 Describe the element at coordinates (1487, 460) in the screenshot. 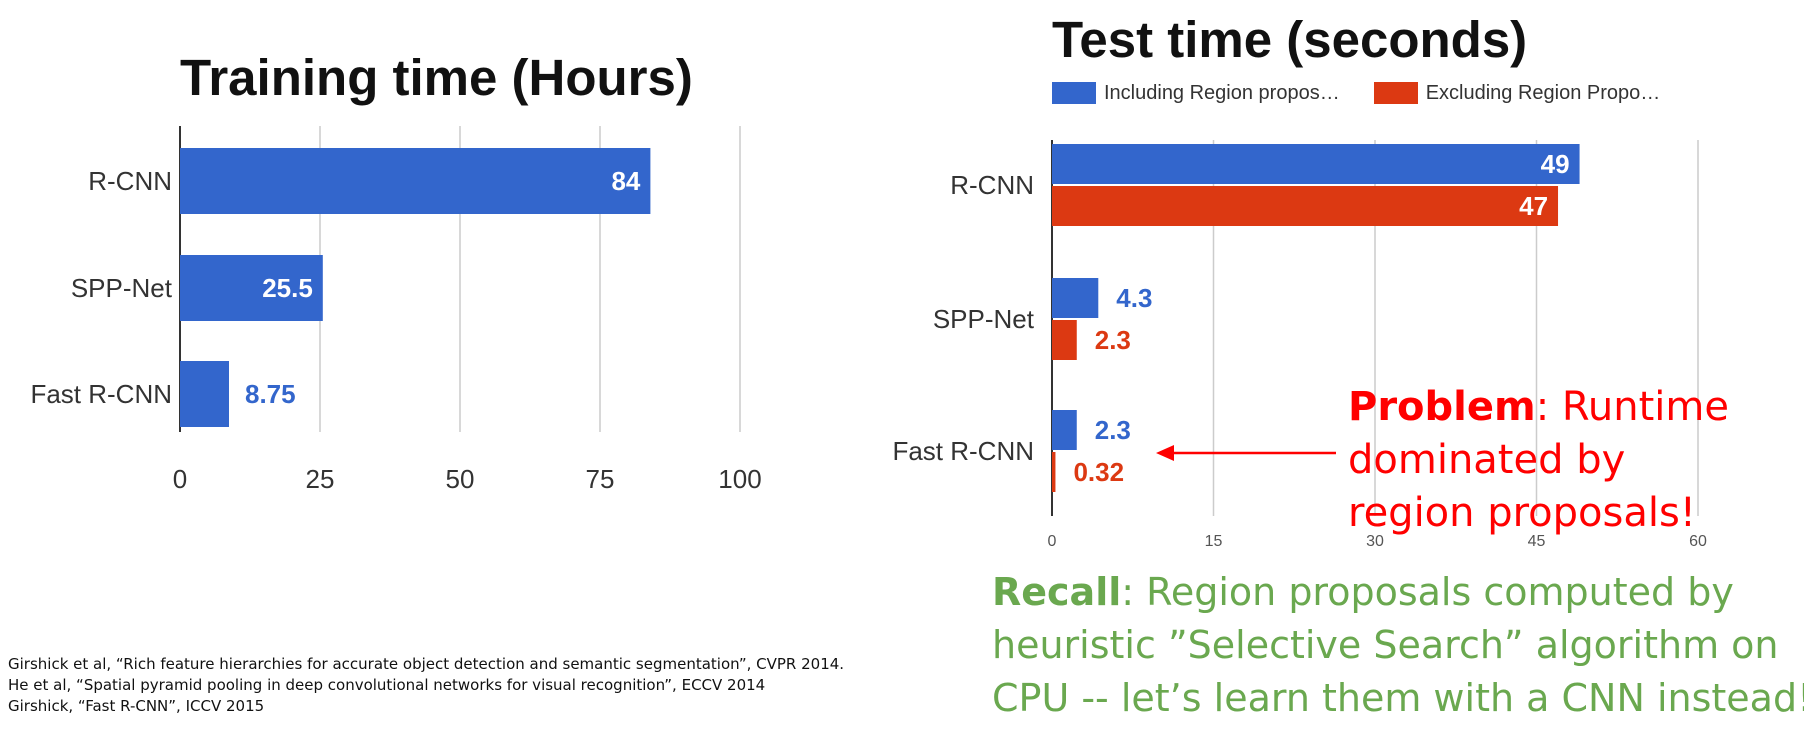

I see `problem-line-2: dominated by` at that location.